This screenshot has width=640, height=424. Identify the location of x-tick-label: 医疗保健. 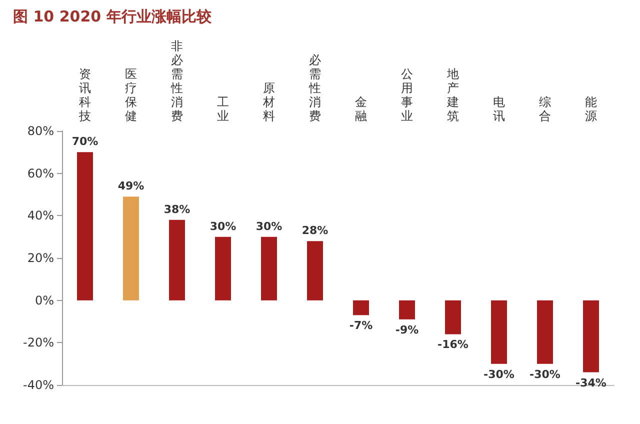
(131, 95).